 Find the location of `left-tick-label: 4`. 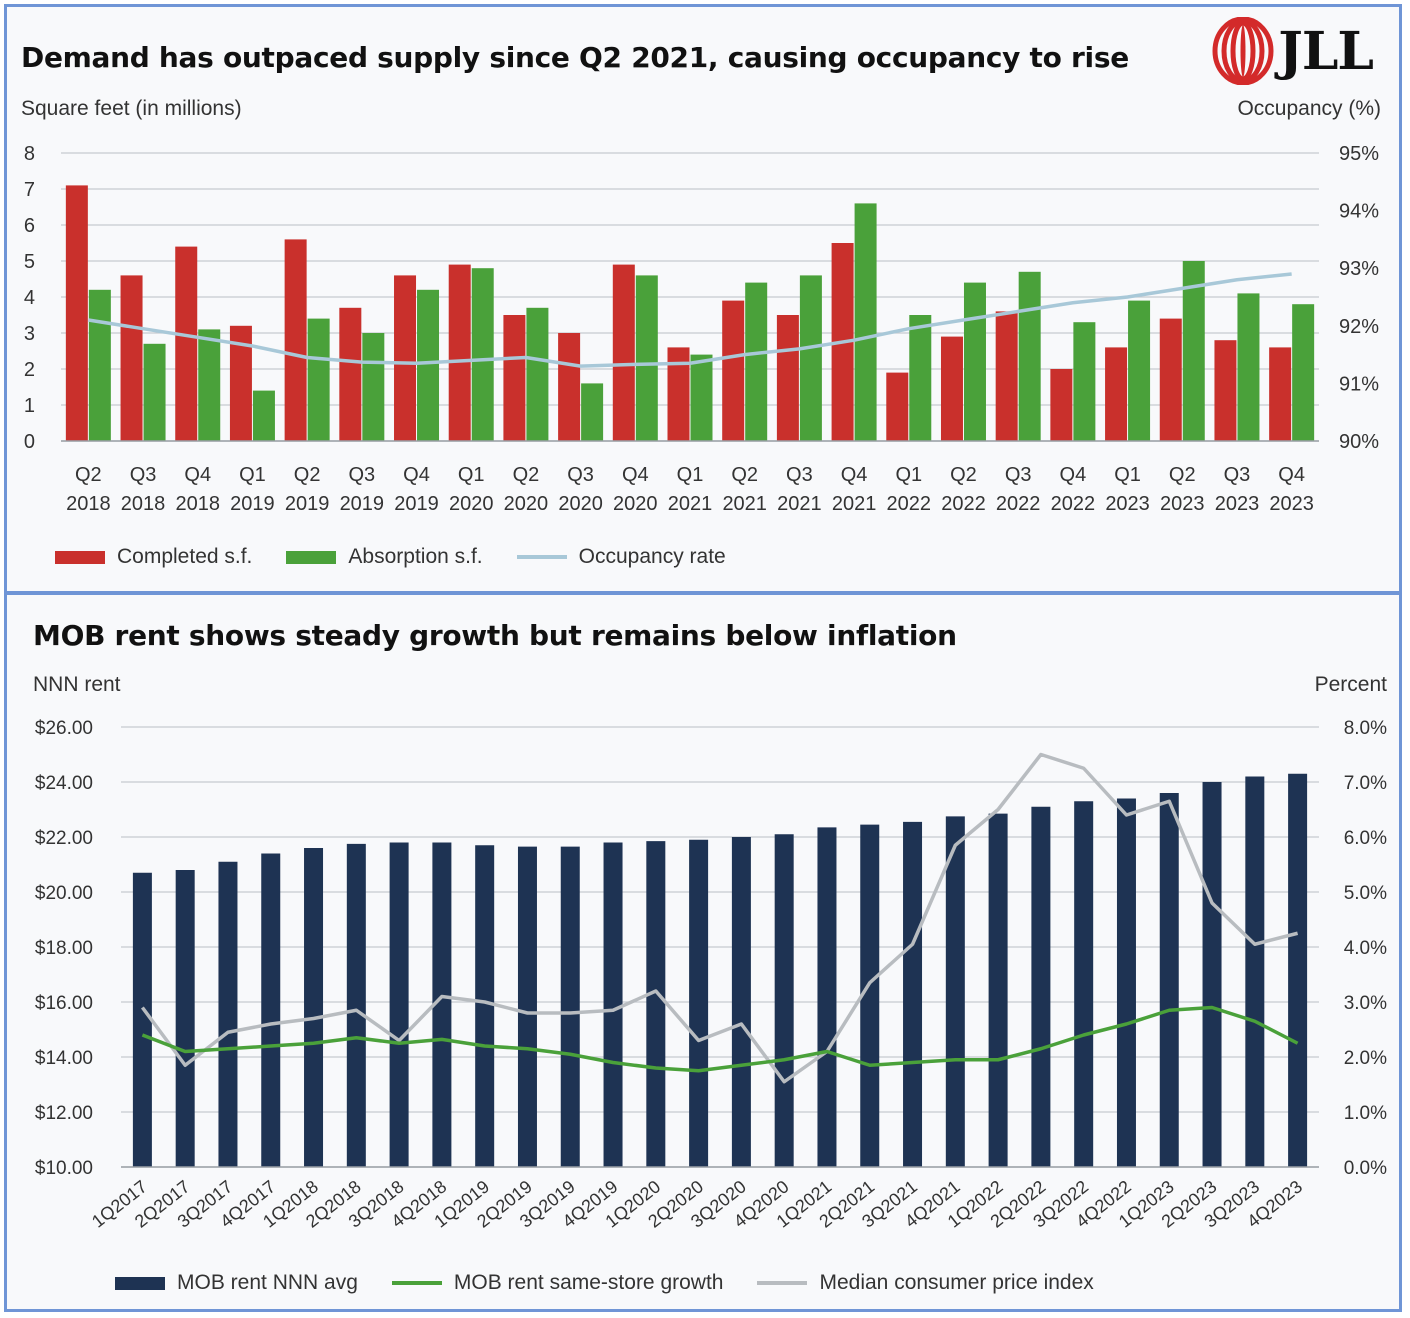

left-tick-label: 4 is located at coordinates (29, 298).